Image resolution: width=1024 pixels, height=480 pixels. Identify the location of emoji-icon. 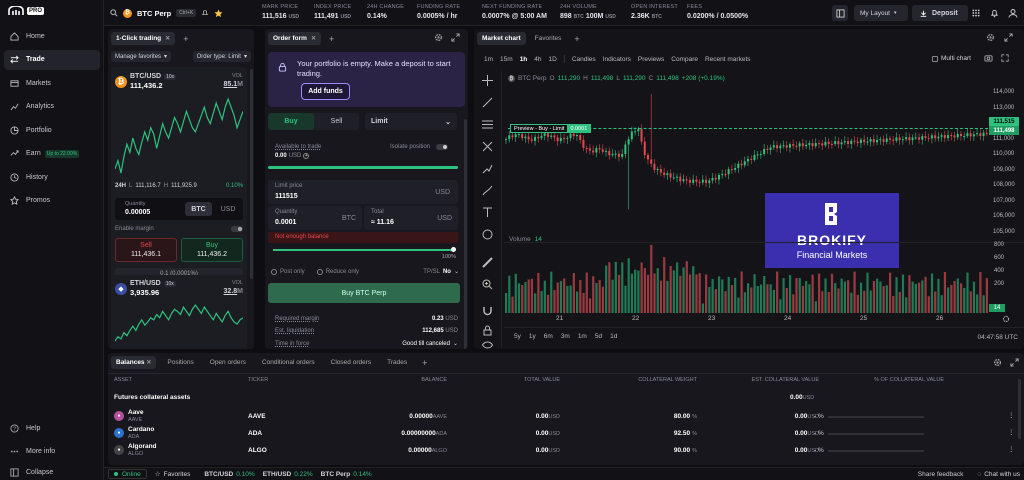
(487, 234).